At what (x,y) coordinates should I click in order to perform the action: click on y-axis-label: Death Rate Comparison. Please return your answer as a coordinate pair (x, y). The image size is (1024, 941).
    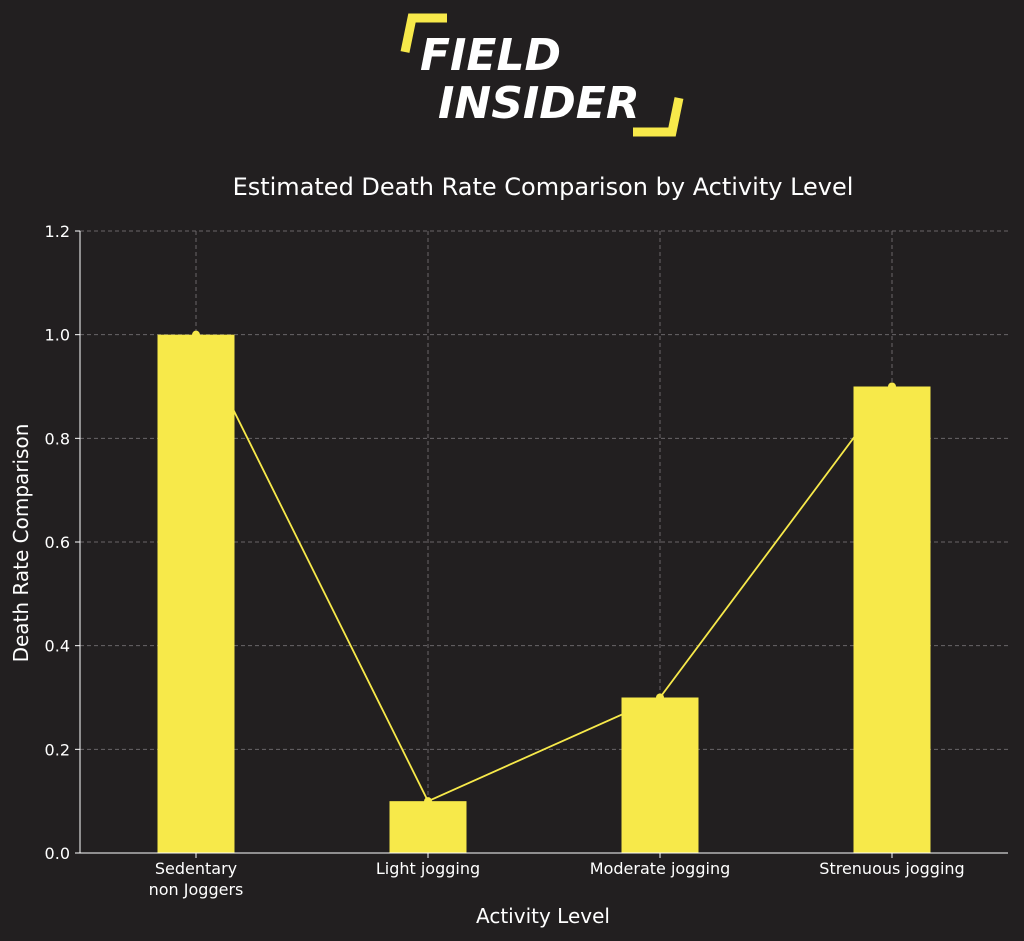
    Looking at the image, I should click on (21, 543).